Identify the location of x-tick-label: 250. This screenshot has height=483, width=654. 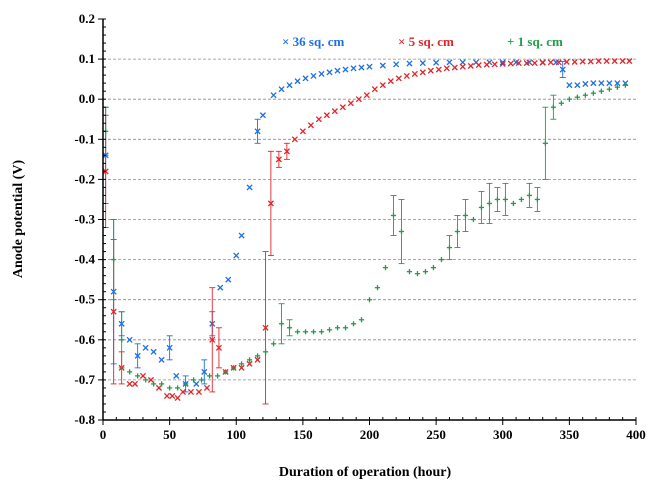
(436, 434).